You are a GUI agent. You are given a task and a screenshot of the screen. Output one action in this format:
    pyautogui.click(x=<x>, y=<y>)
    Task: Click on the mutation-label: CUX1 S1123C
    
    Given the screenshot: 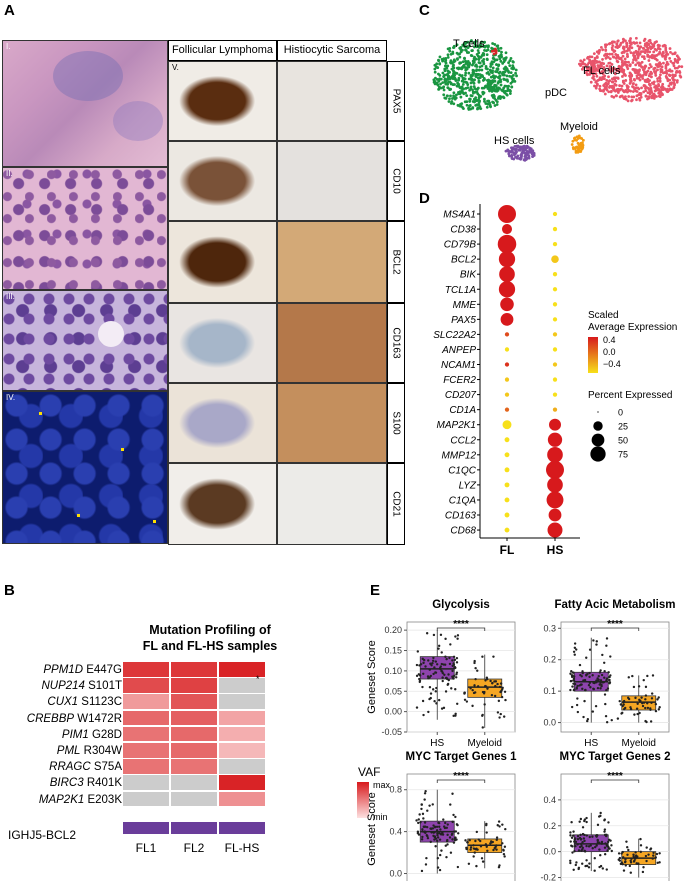 What is the action you would take?
    pyautogui.click(x=64, y=702)
    